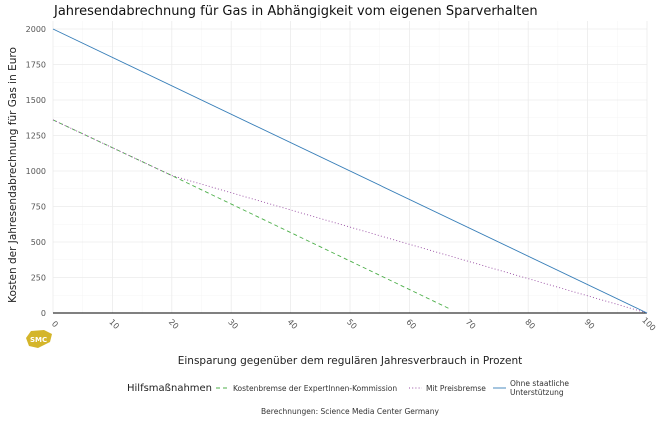 This screenshot has width=658, height=421. I want to click on x-tick-label: 20, so click(174, 324).